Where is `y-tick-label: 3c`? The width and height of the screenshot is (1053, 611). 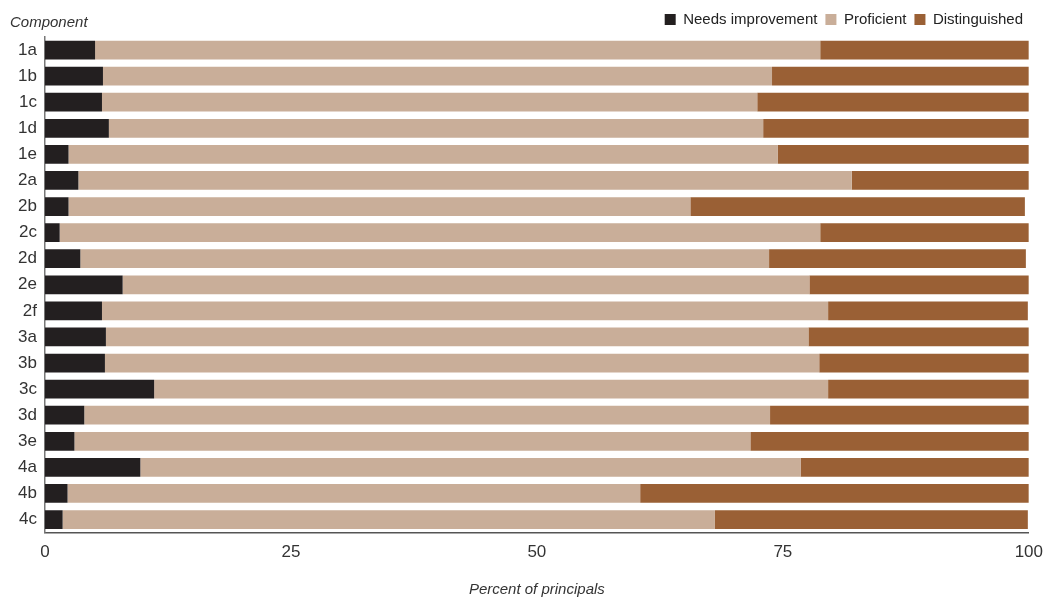
y-tick-label: 3c is located at coordinates (28, 388).